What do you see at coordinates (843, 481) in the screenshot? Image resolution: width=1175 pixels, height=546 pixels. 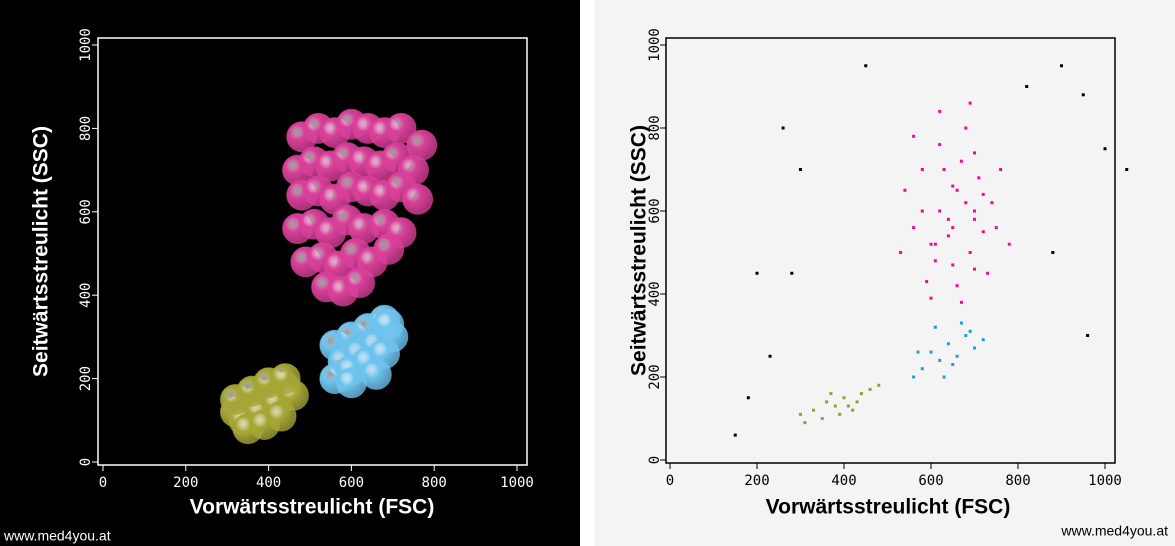 I see `x-tick-label: 400` at bounding box center [843, 481].